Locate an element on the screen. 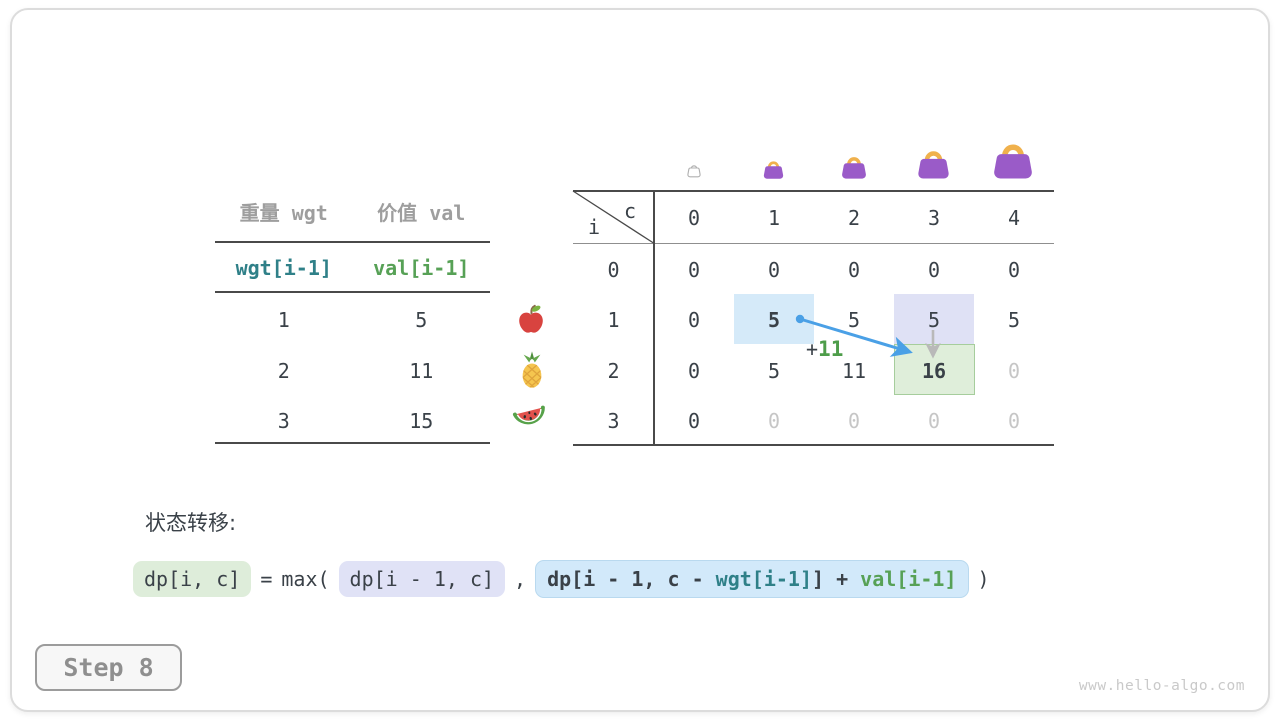 Image resolution: width=1280 pixels, height=720 pixels. bag-medium-icon is located at coordinates (854, 168).